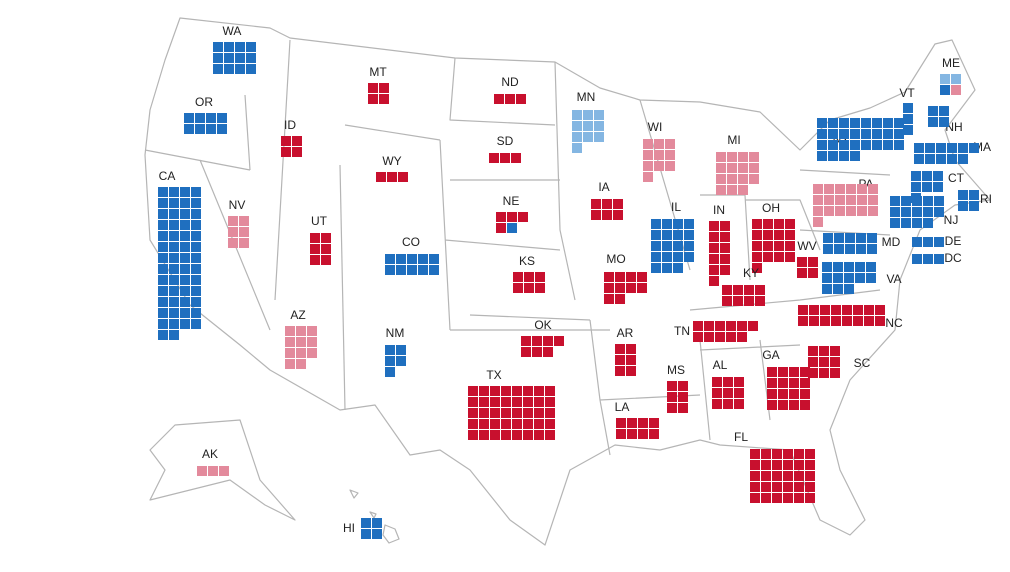 Image resolution: width=1010 pixels, height=572 pixels. I want to click on state-label: AR, so click(625, 333).